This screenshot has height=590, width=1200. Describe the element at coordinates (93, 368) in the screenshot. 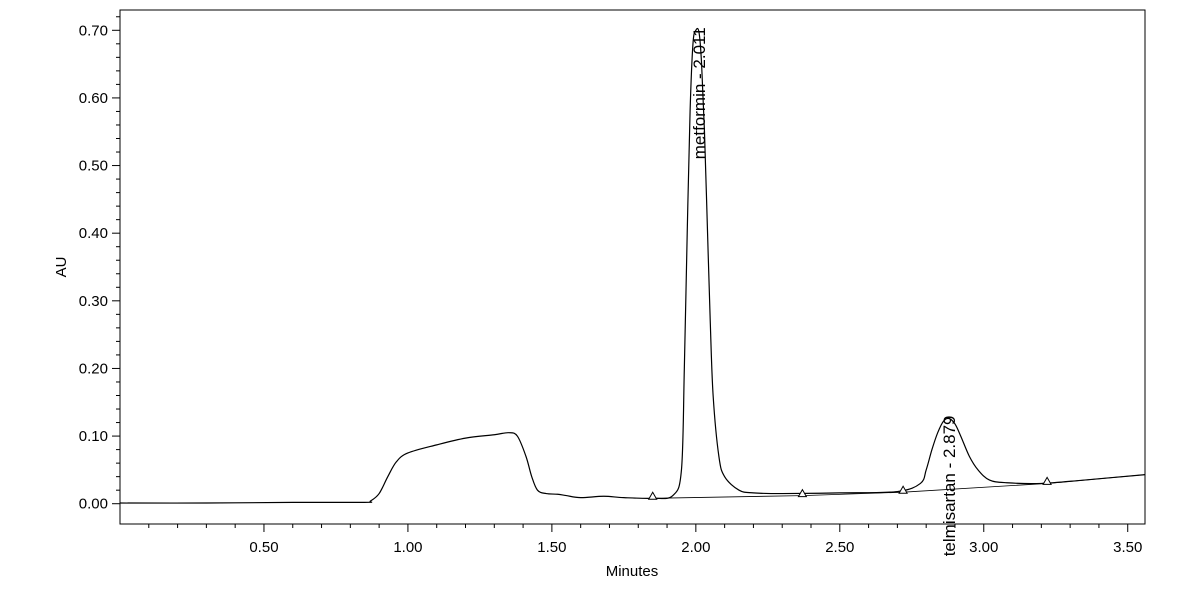

I see `y-tick-label: 0.20` at that location.